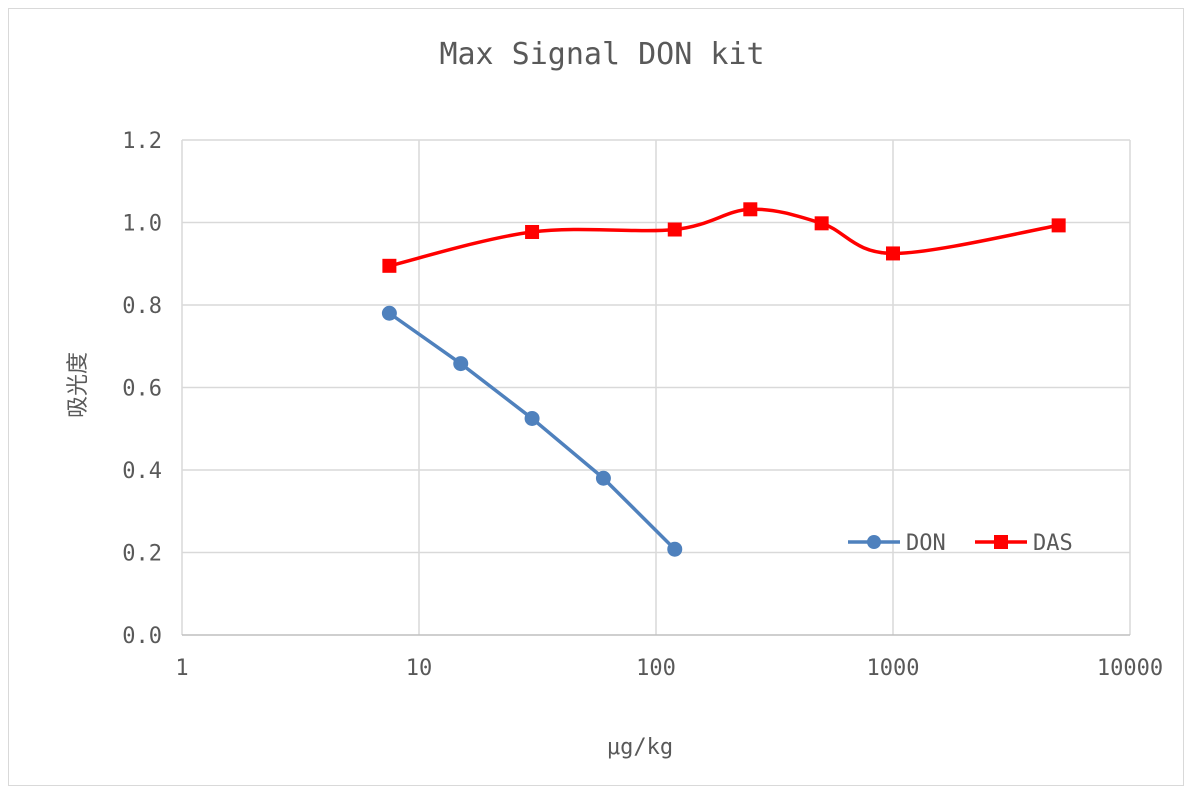  What do you see at coordinates (181, 668) in the screenshot?
I see `x-tick-label: 1` at bounding box center [181, 668].